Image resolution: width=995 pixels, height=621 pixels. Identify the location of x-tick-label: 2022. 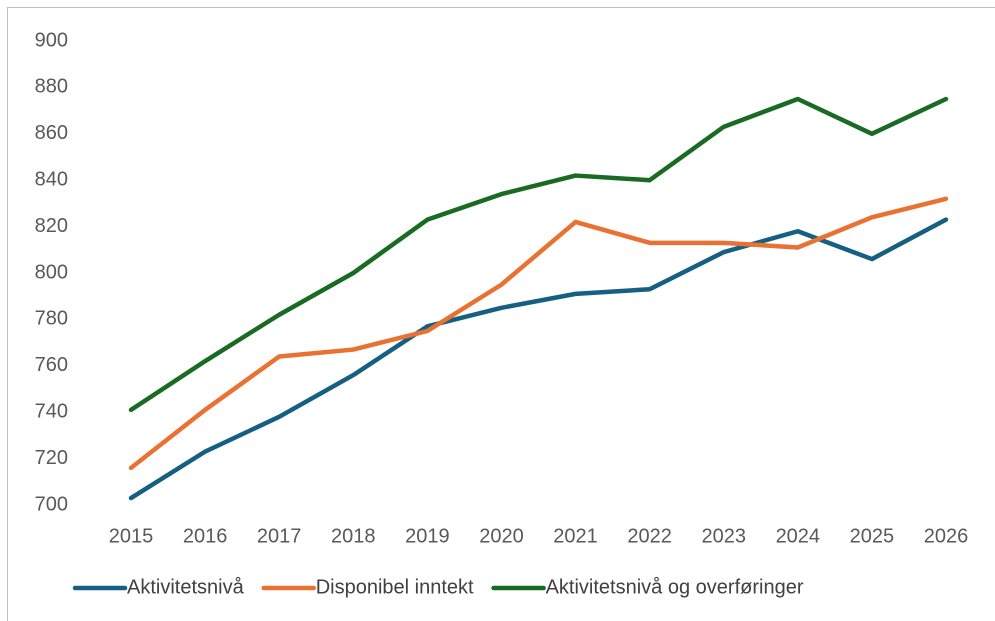
(649, 536).